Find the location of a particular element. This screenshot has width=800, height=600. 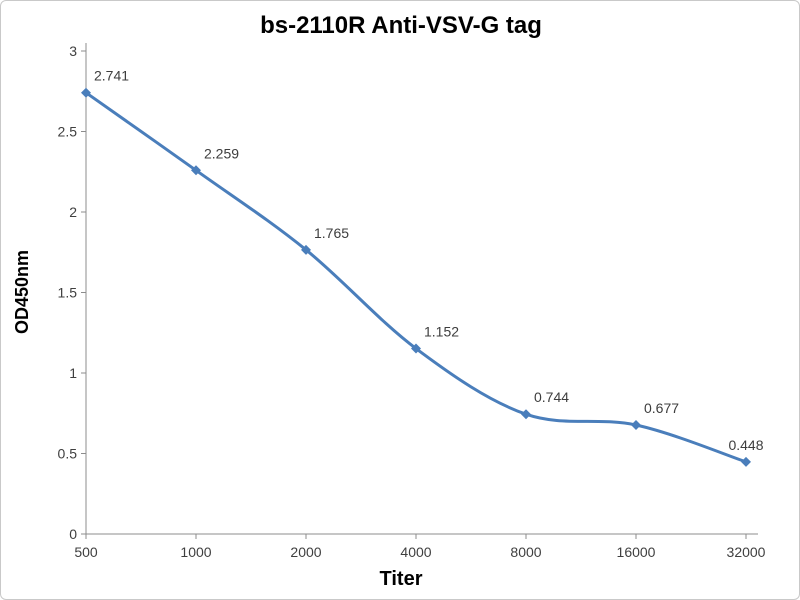

y-tick-label: 1 is located at coordinates (73, 373).